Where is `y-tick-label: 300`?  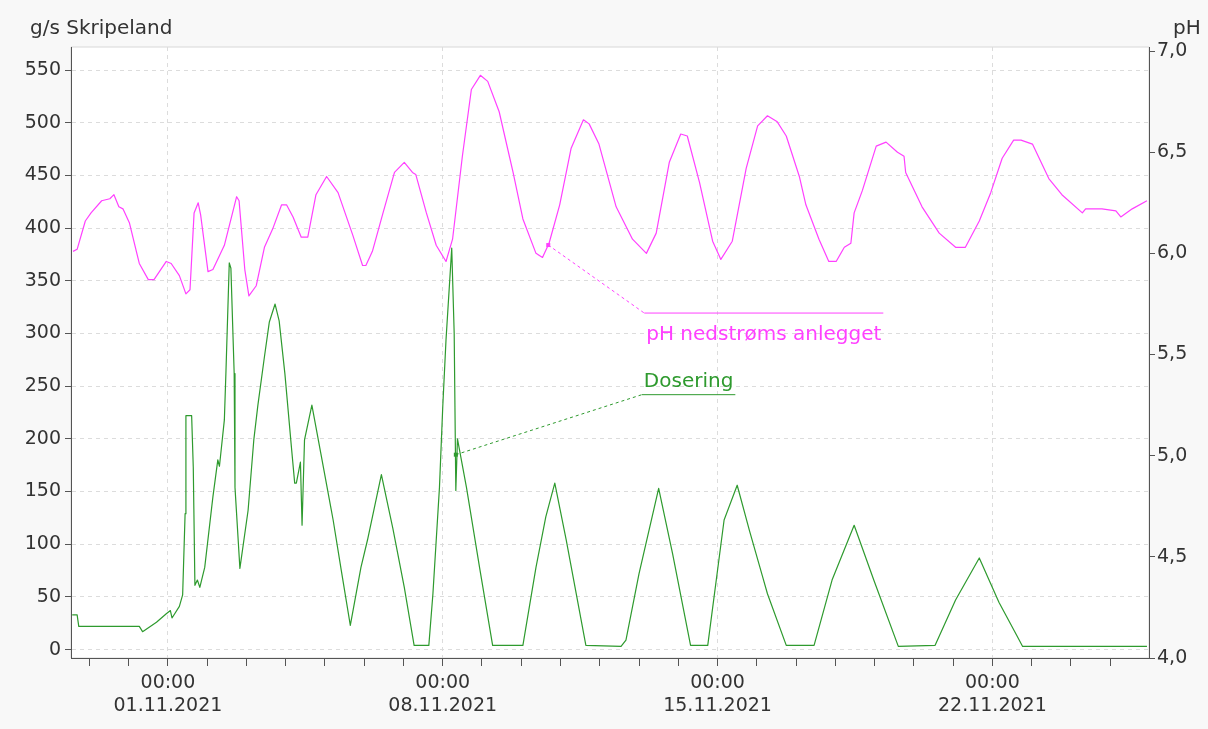 y-tick-label: 300 is located at coordinates (42, 331).